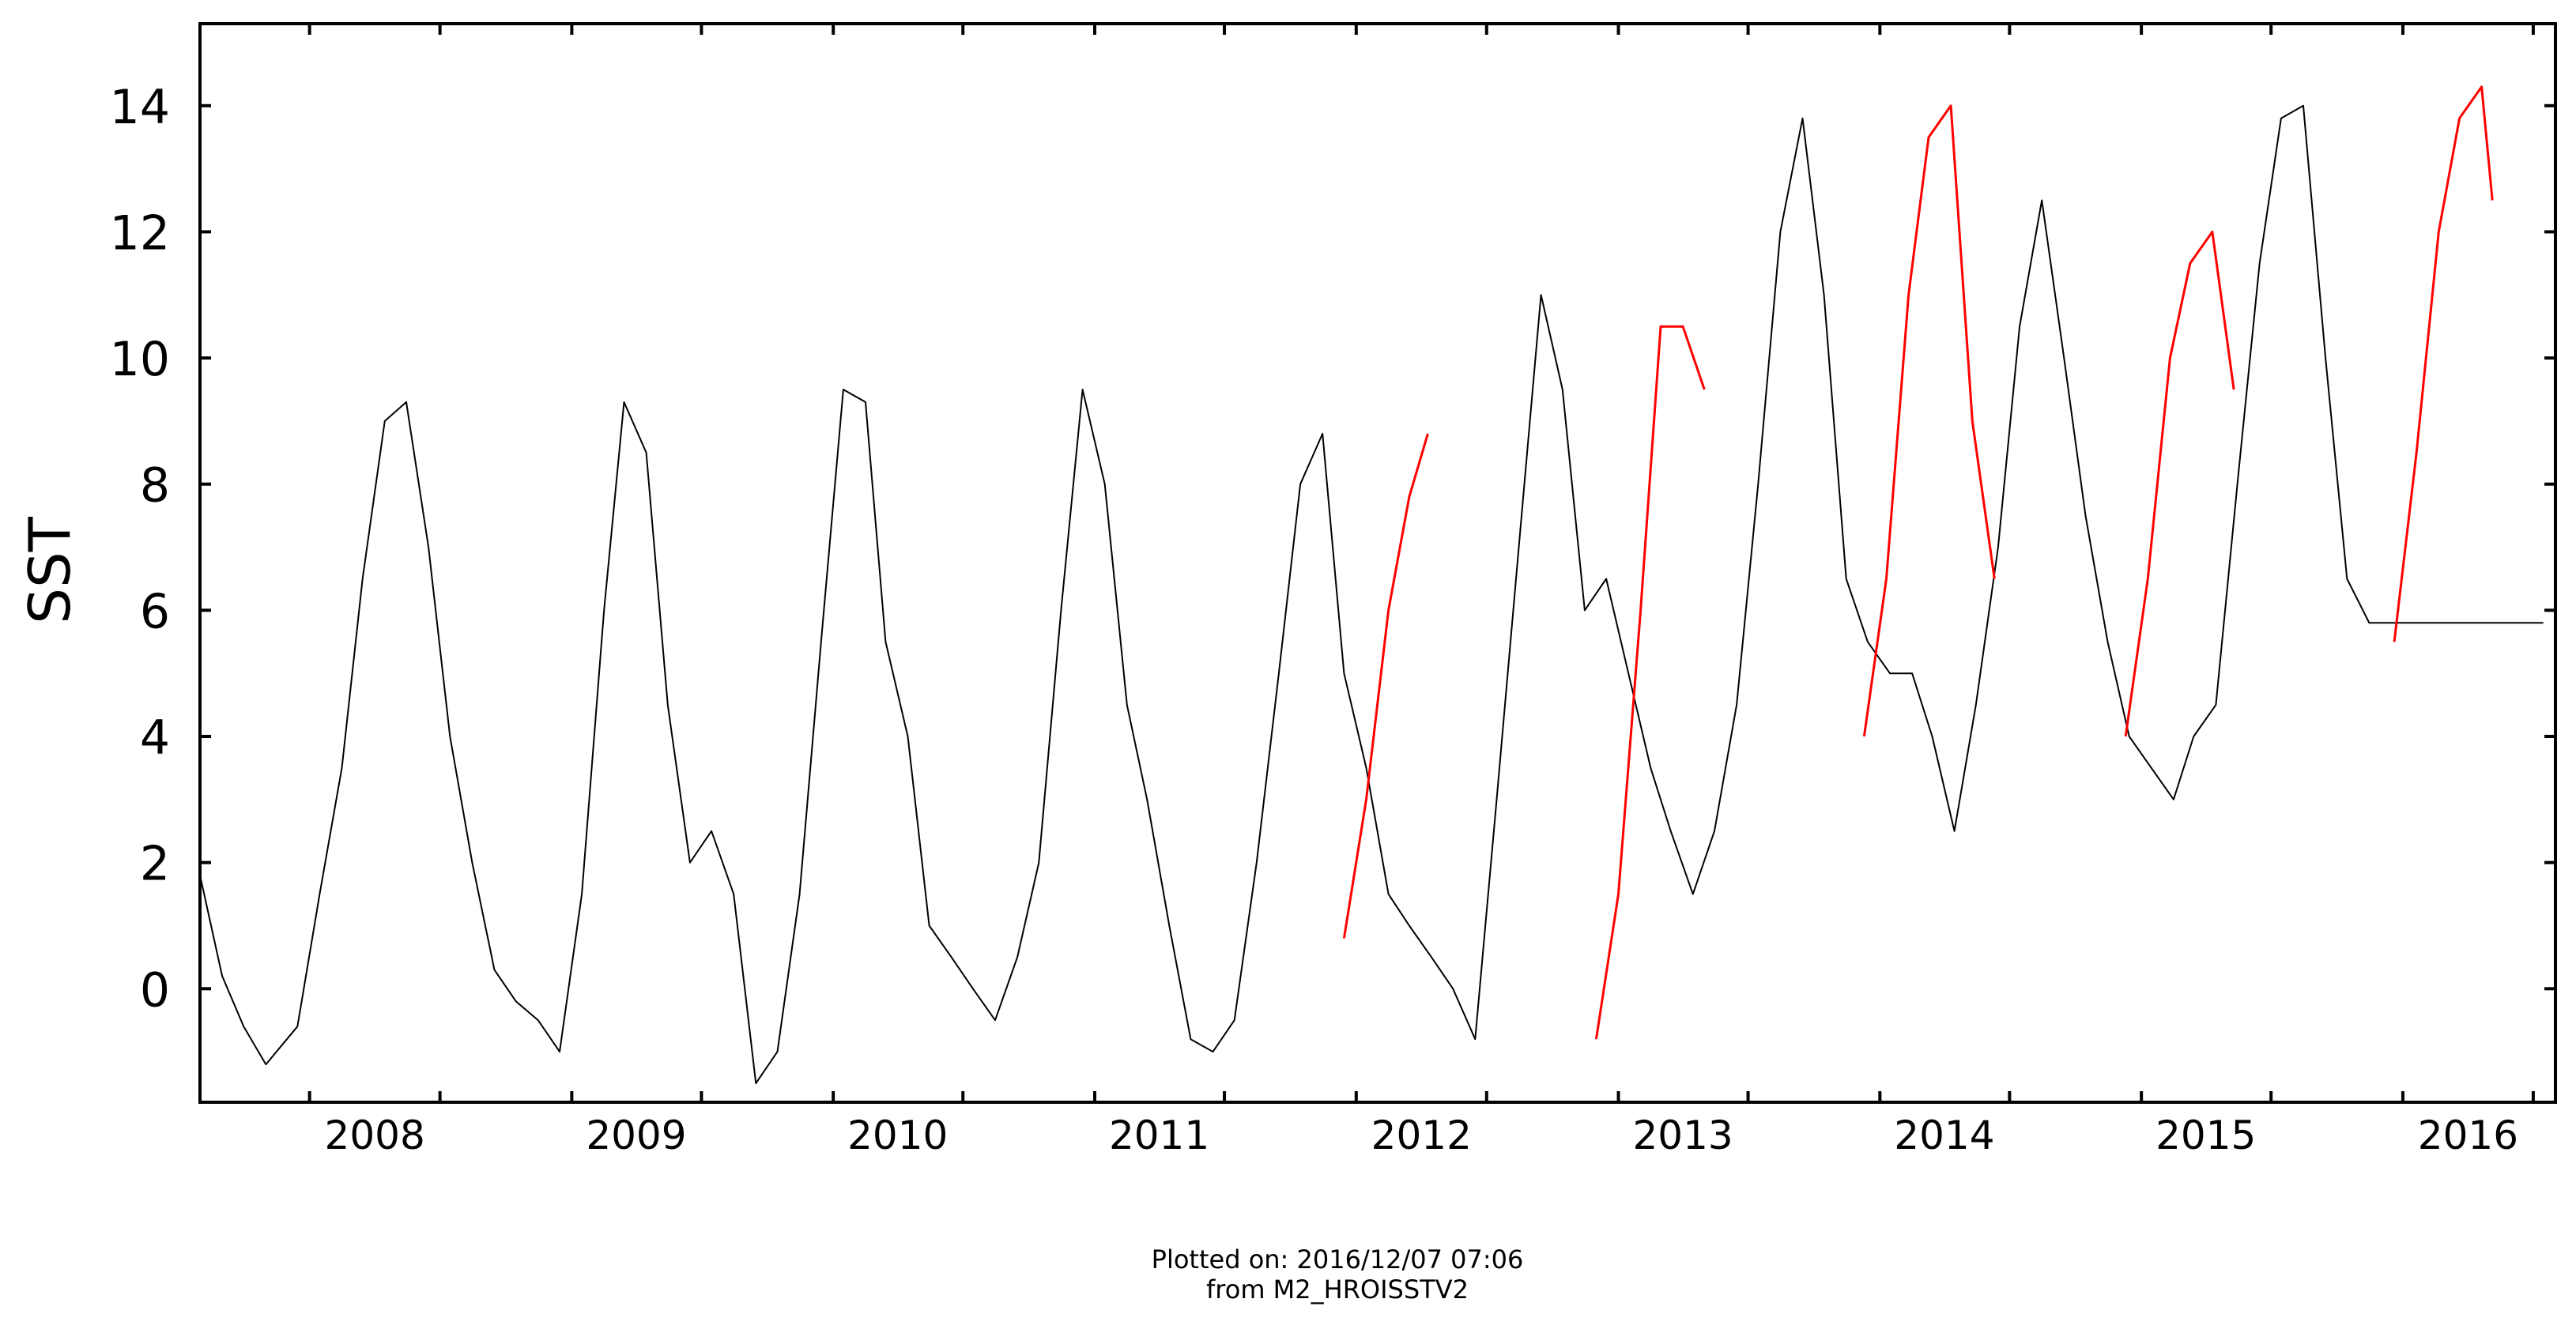 The height and width of the screenshot is (1329, 2576). Describe the element at coordinates (1944, 1136) in the screenshot. I see `x-tick-label: 2014` at that location.